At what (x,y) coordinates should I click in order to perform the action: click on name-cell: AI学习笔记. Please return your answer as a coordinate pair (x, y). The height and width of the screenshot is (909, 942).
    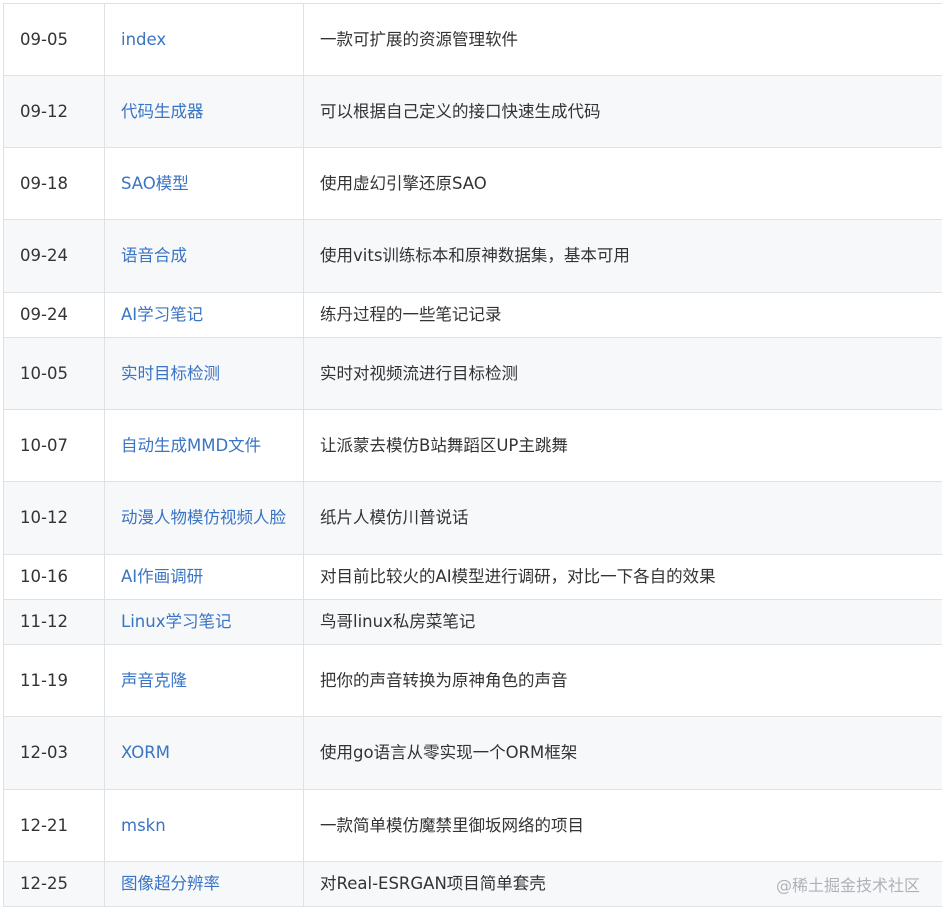
    Looking at the image, I should click on (204, 315).